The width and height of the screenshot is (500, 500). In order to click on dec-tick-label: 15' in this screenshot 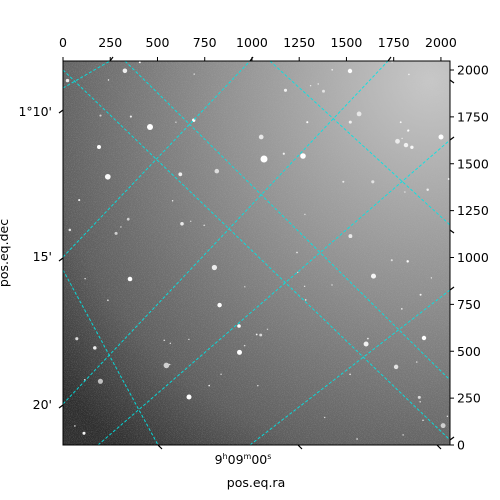, I will do `click(42, 256)`.